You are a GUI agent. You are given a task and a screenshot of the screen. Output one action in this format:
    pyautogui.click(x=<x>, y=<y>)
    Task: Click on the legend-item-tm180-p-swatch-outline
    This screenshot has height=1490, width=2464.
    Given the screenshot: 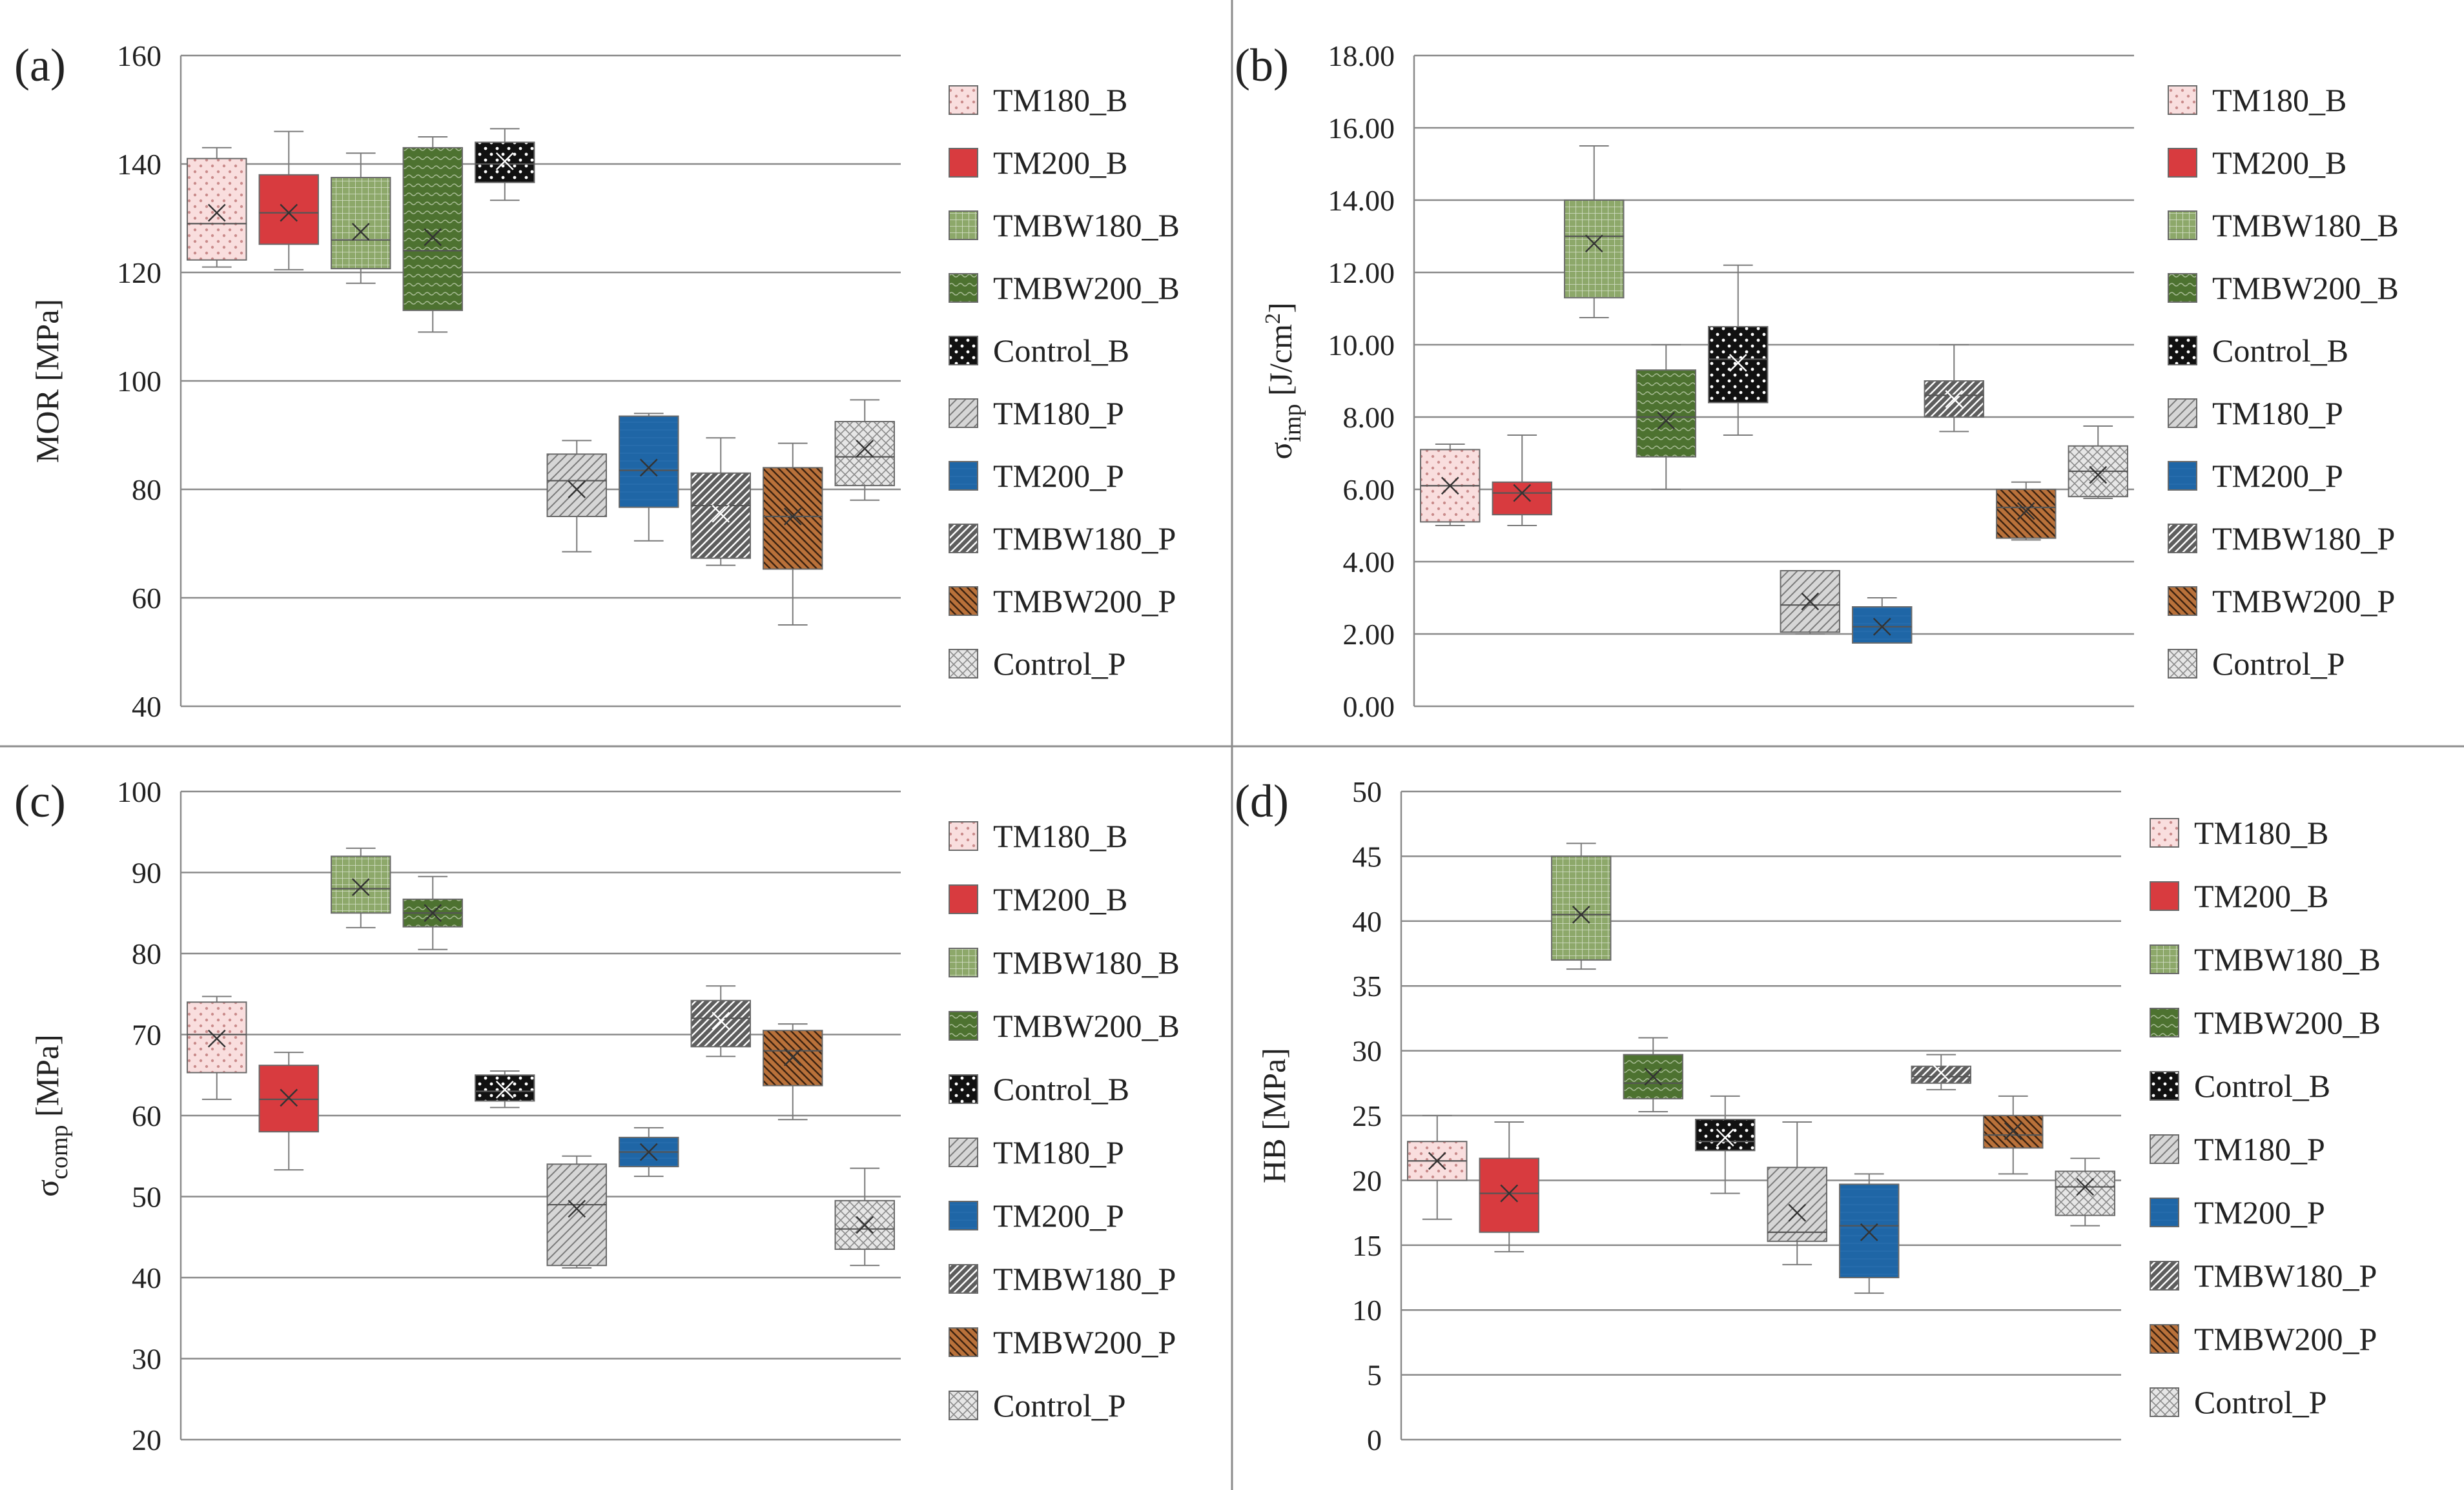 What is the action you would take?
    pyautogui.click(x=963, y=413)
    